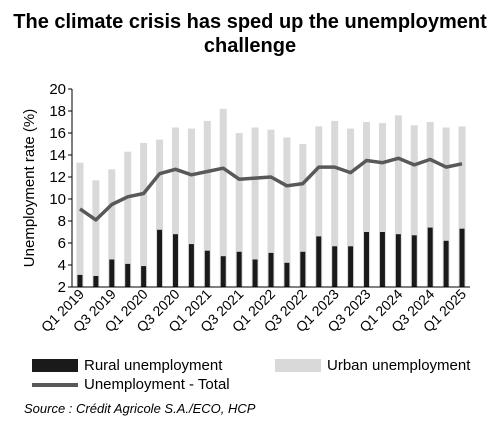  I want to click on y-tick-label: 14, so click(57, 155).